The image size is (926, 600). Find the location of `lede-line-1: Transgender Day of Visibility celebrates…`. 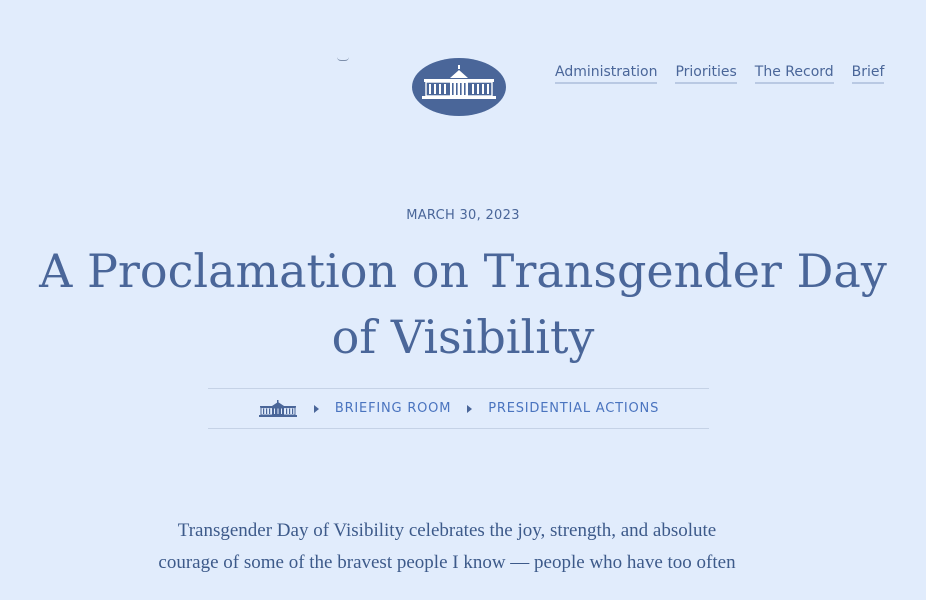

lede-line-1: Transgender Day of Visibility celebrates… is located at coordinates (447, 530).